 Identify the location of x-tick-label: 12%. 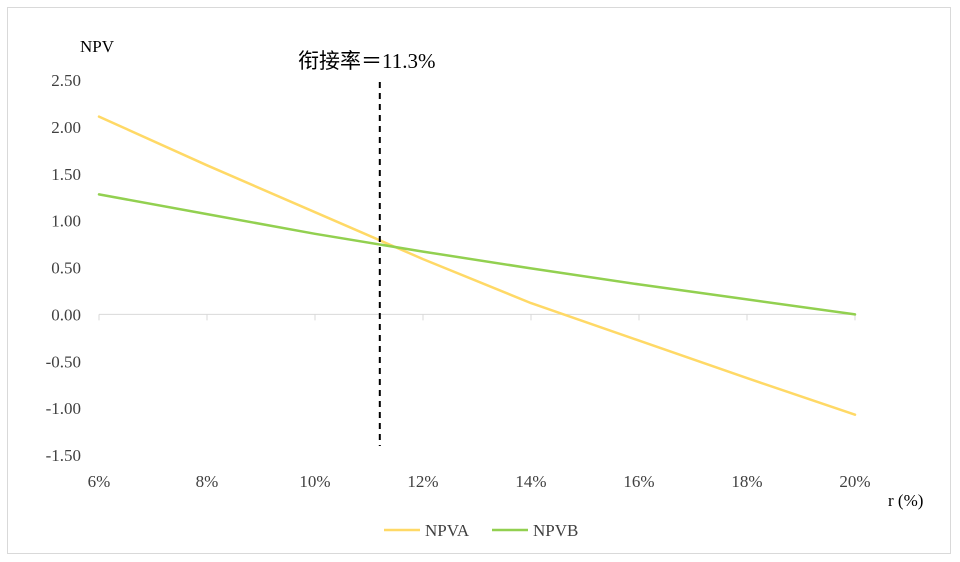
(422, 481).